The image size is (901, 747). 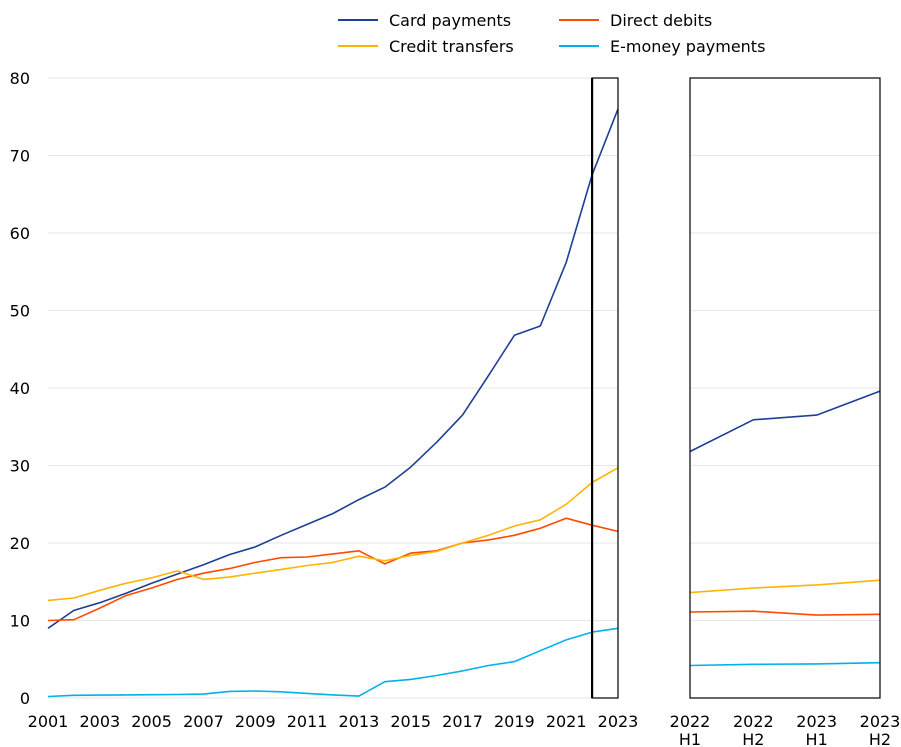 I want to click on legend-label: Card payments, so click(x=450, y=20).